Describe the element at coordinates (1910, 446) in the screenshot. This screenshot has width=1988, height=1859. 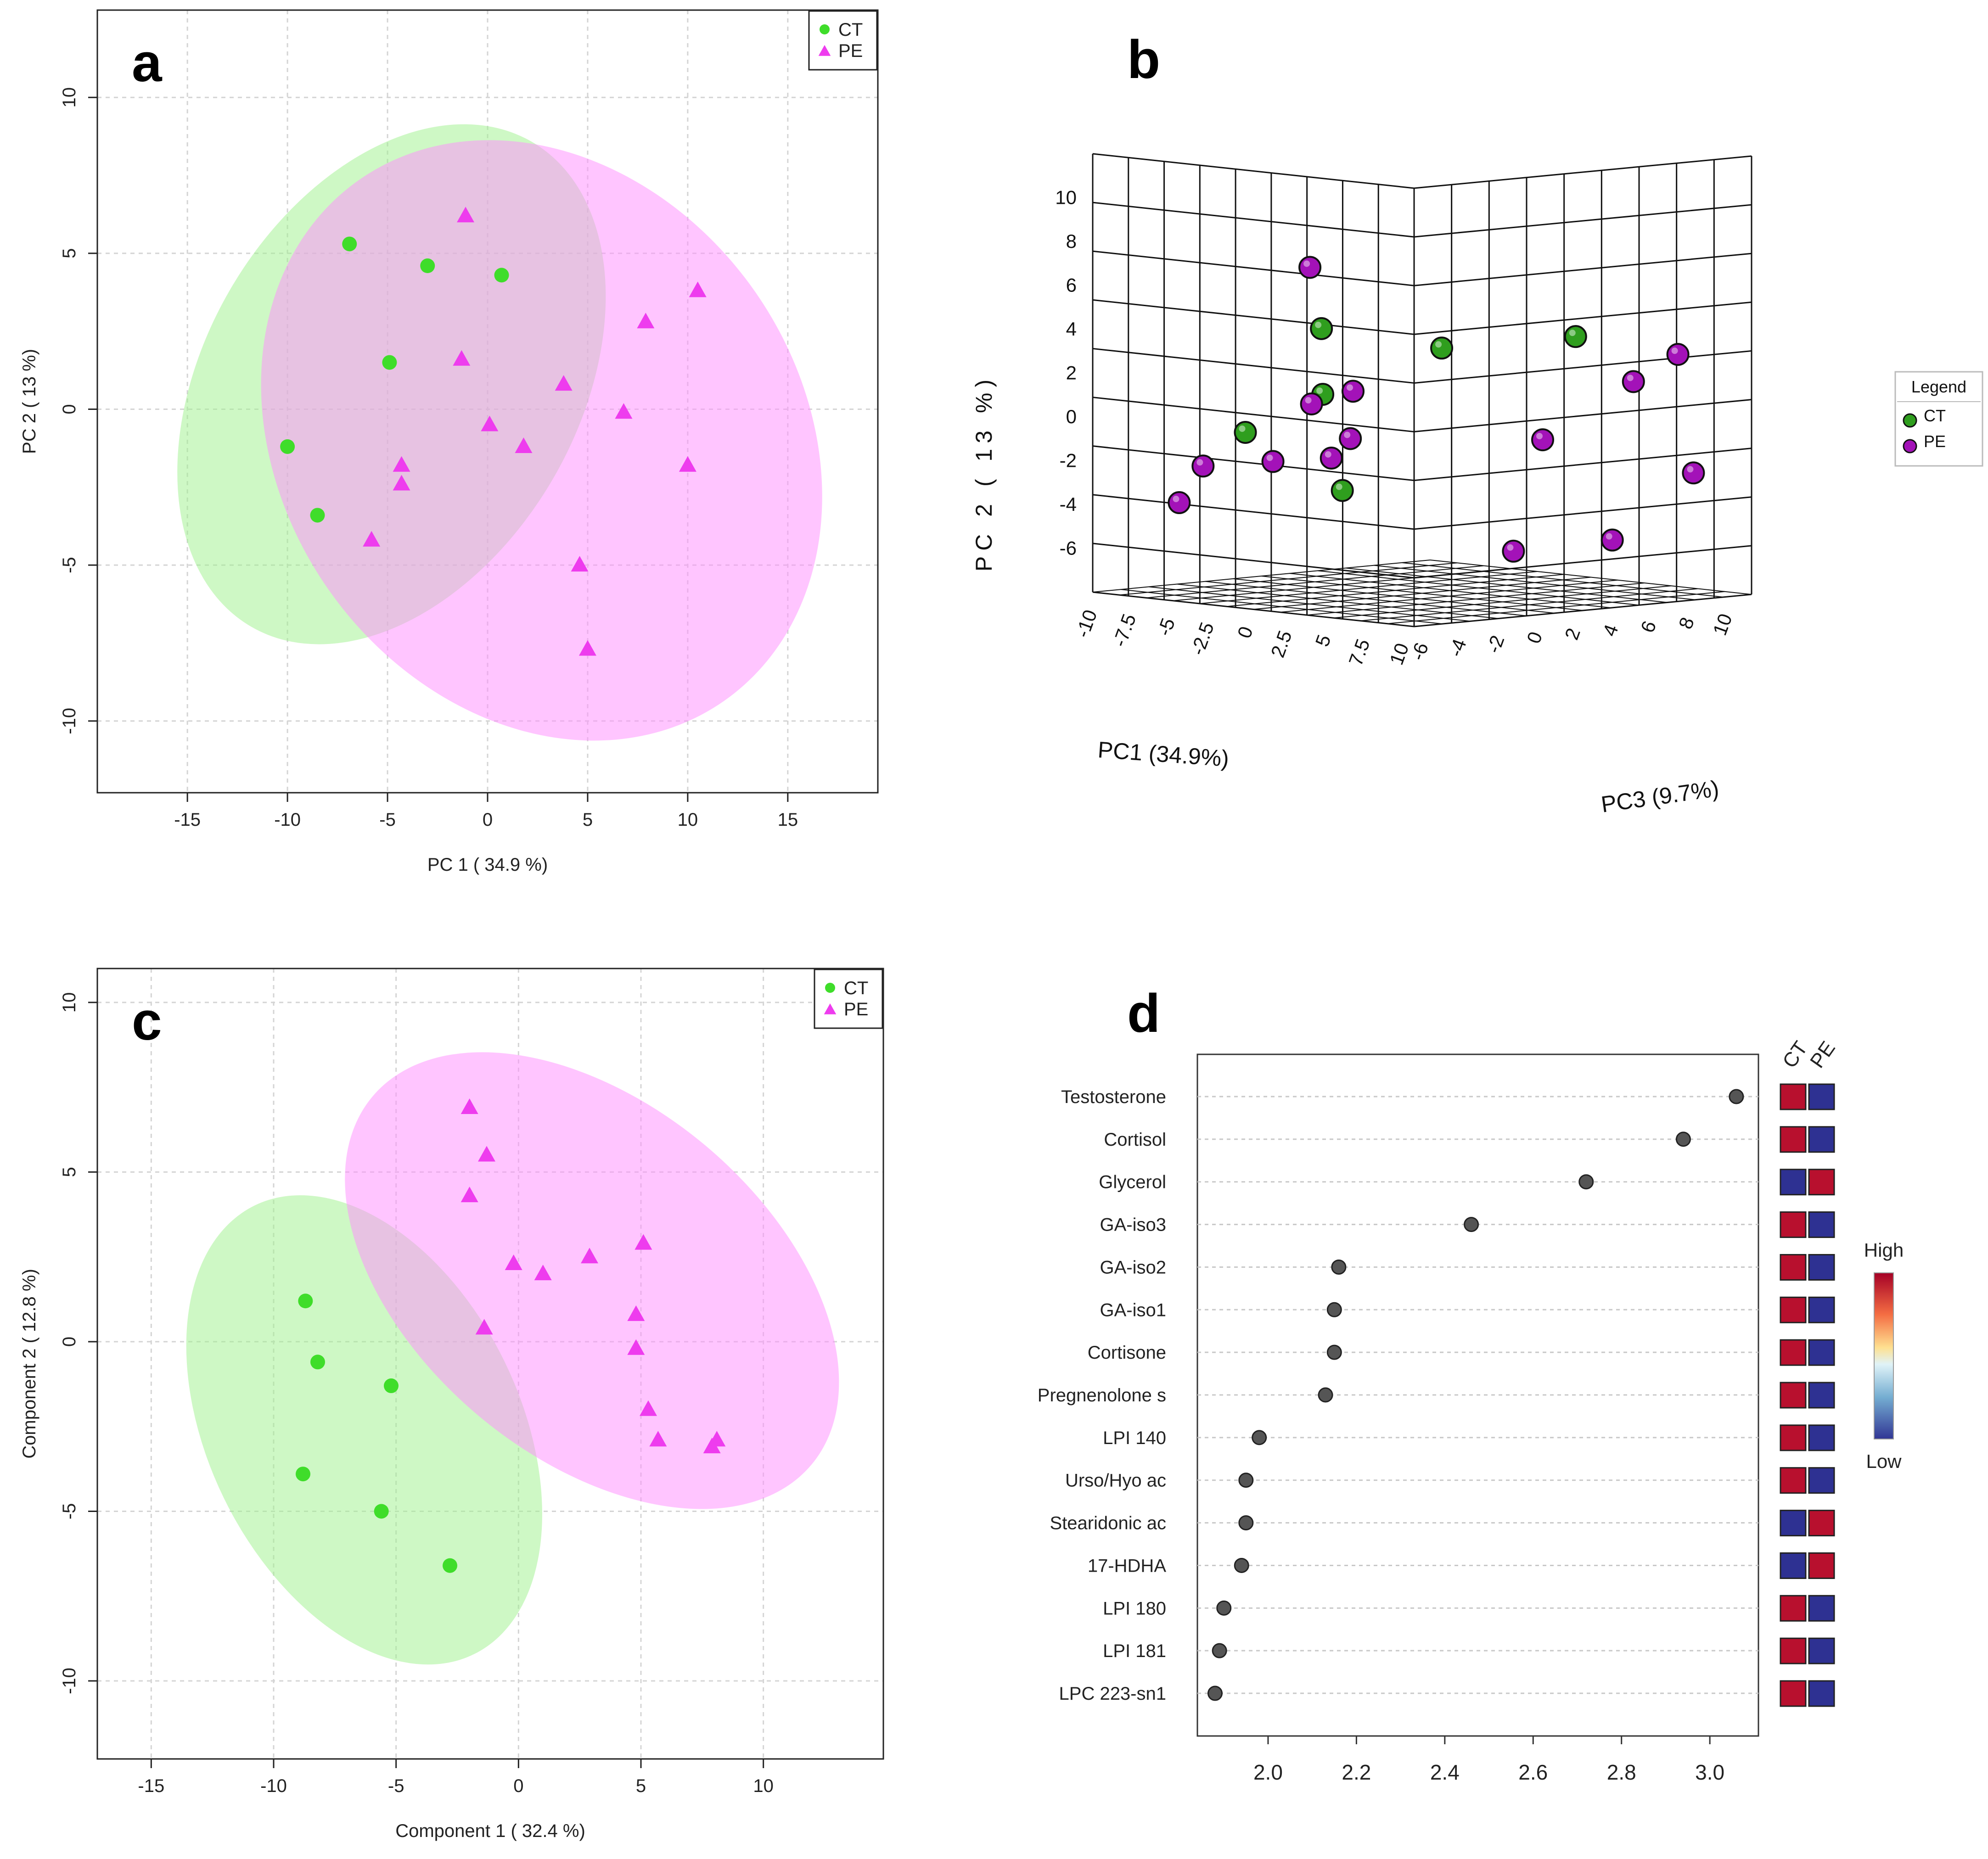
I see `legend-pe-marker` at that location.